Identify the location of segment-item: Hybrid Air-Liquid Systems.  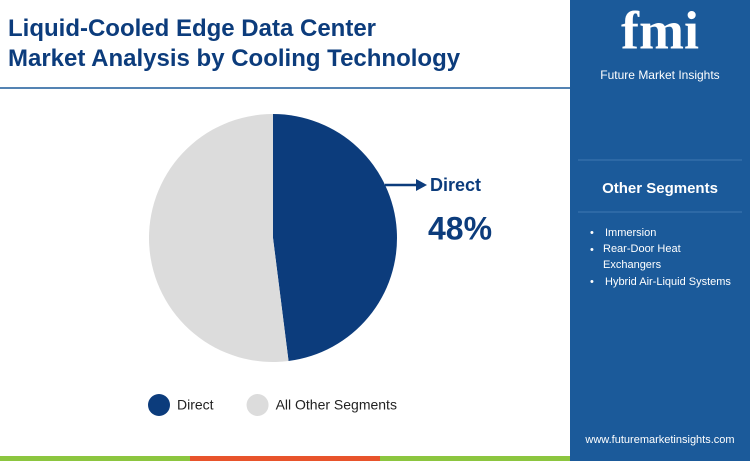
(668, 282).